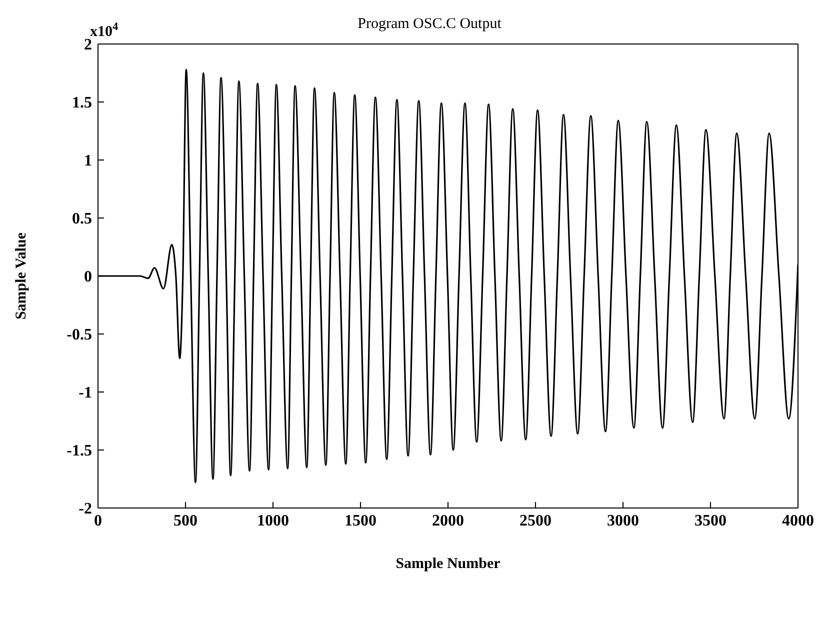 The width and height of the screenshot is (829, 619). What do you see at coordinates (85, 393) in the screenshot?
I see `y-tick-label: -1` at bounding box center [85, 393].